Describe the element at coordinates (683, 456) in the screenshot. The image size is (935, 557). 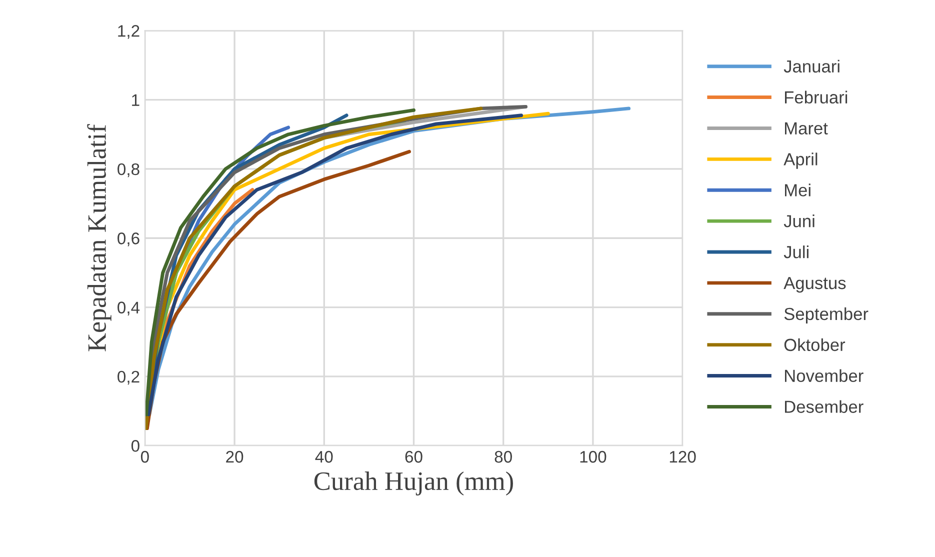
I see `x-tick-label: 120` at that location.